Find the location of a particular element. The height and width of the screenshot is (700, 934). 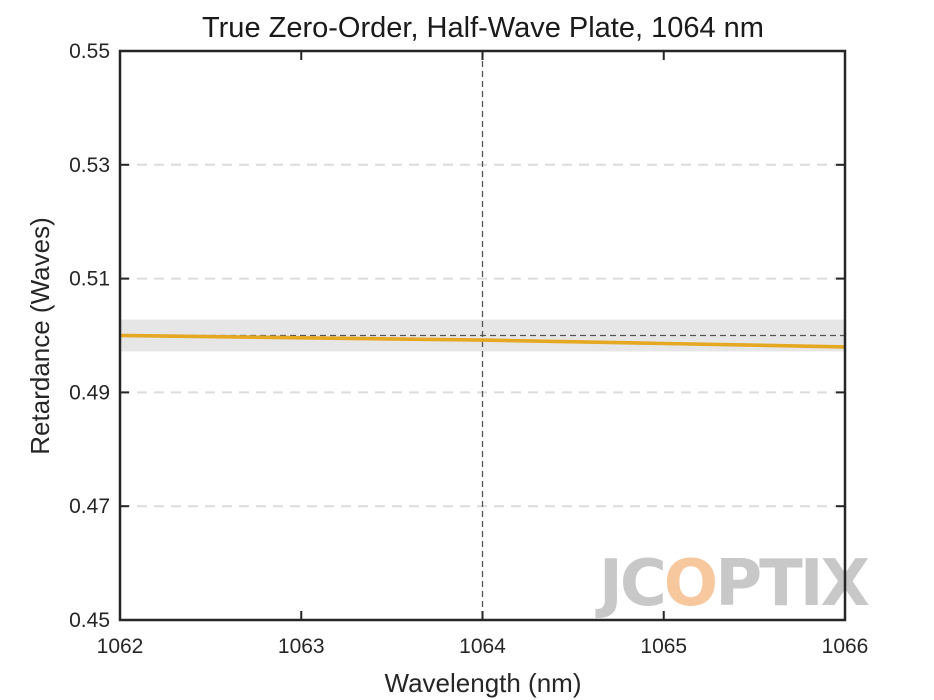

y-tick-labels: 0.45 0.47 0.49 0.51 0.53 0.55 is located at coordinates (89, 336).